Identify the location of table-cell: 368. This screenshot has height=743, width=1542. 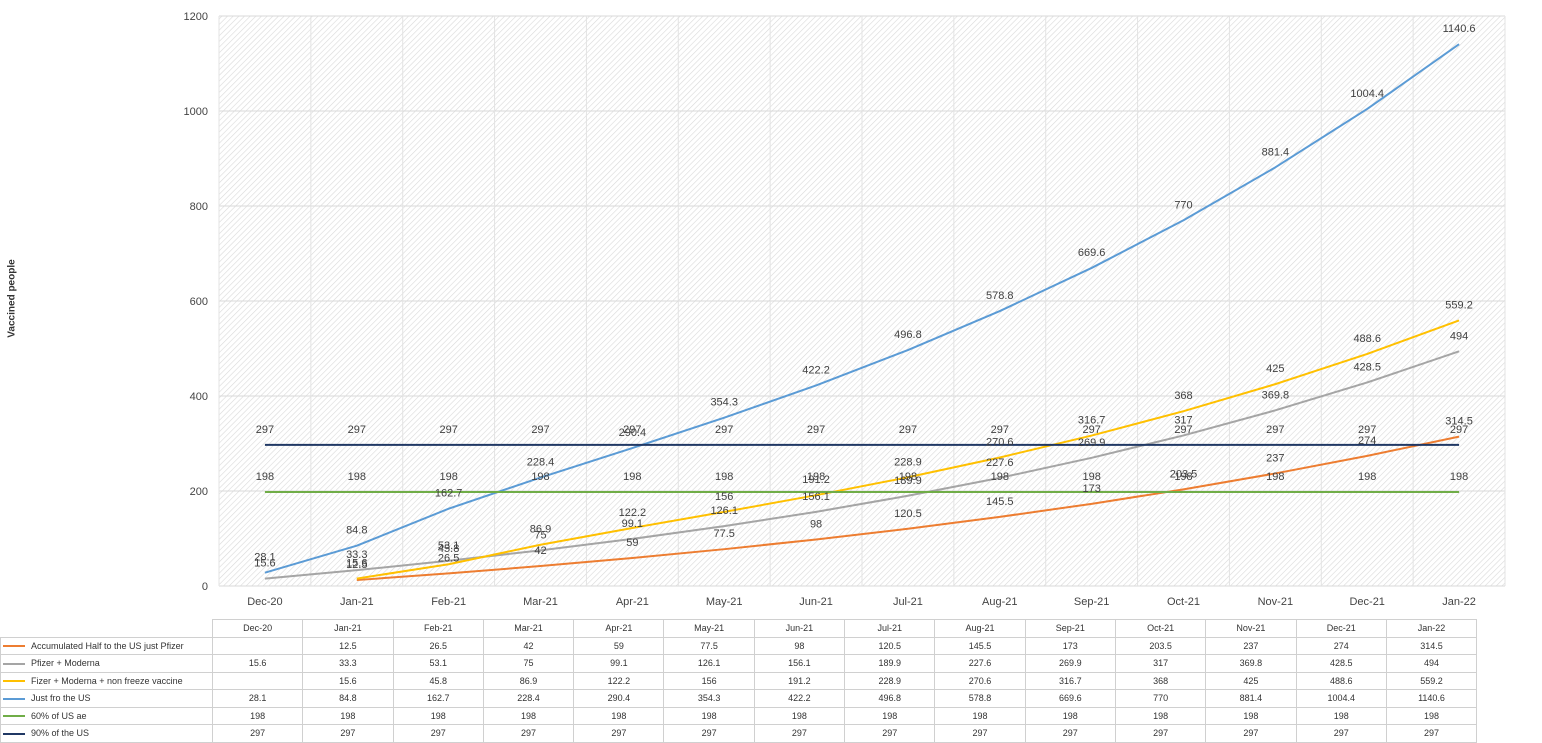
(1160, 680).